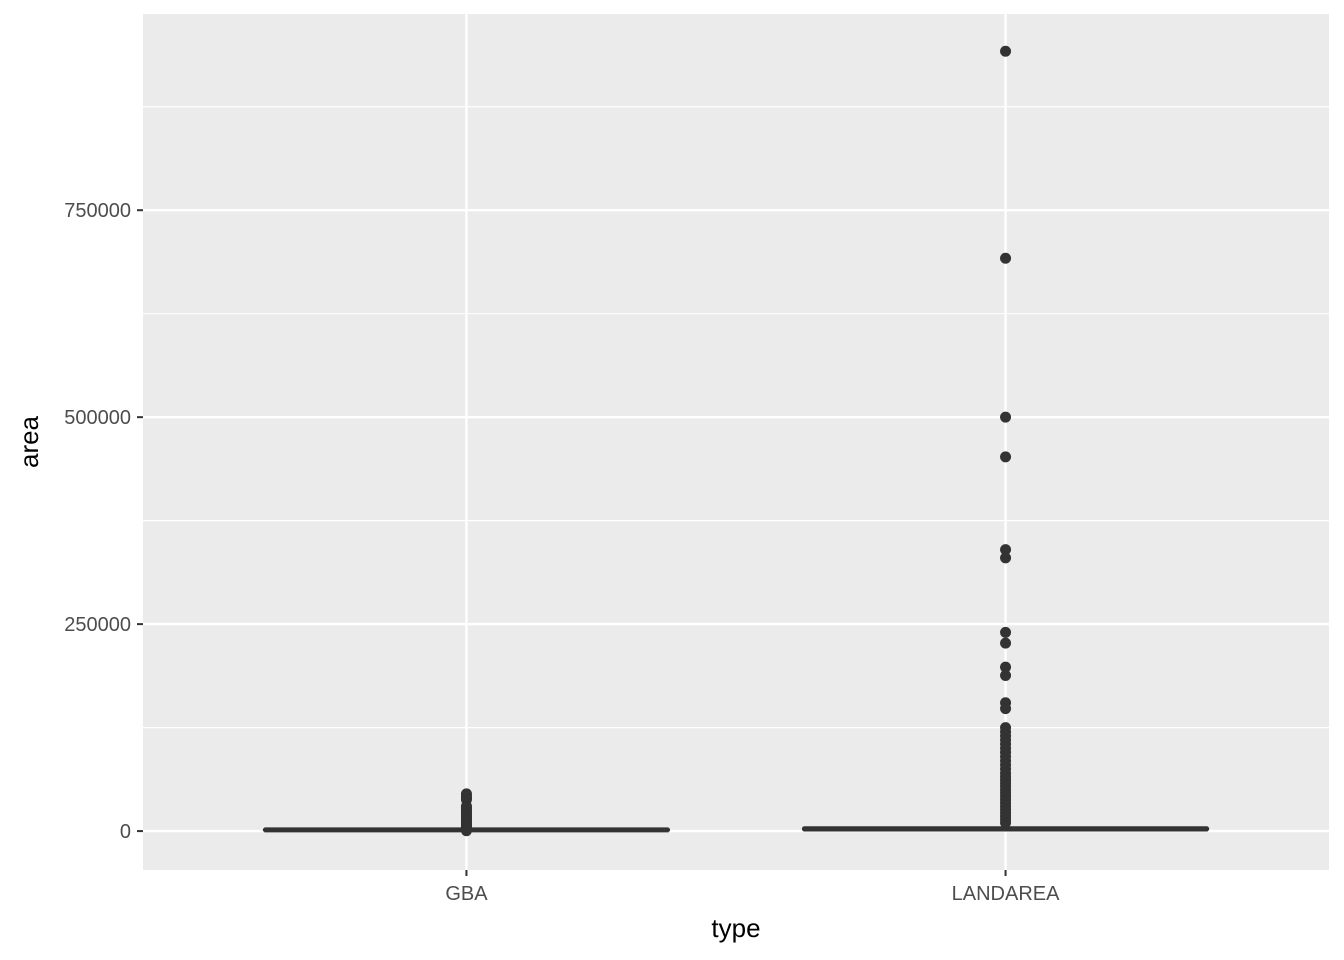  Describe the element at coordinates (97, 418) in the screenshot. I see `y-tick-label: 500000` at that location.